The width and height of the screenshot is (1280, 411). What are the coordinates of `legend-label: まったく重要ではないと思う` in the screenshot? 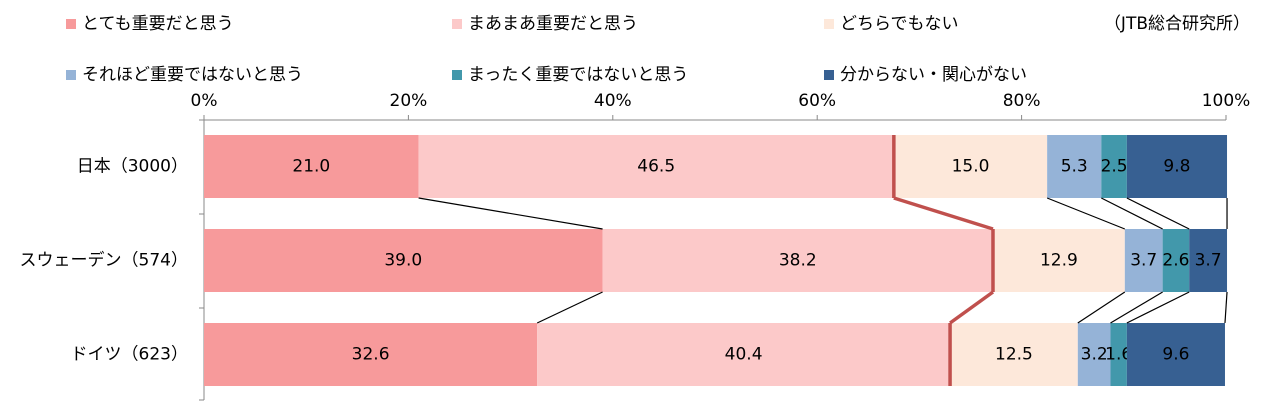 It's located at (578, 75).